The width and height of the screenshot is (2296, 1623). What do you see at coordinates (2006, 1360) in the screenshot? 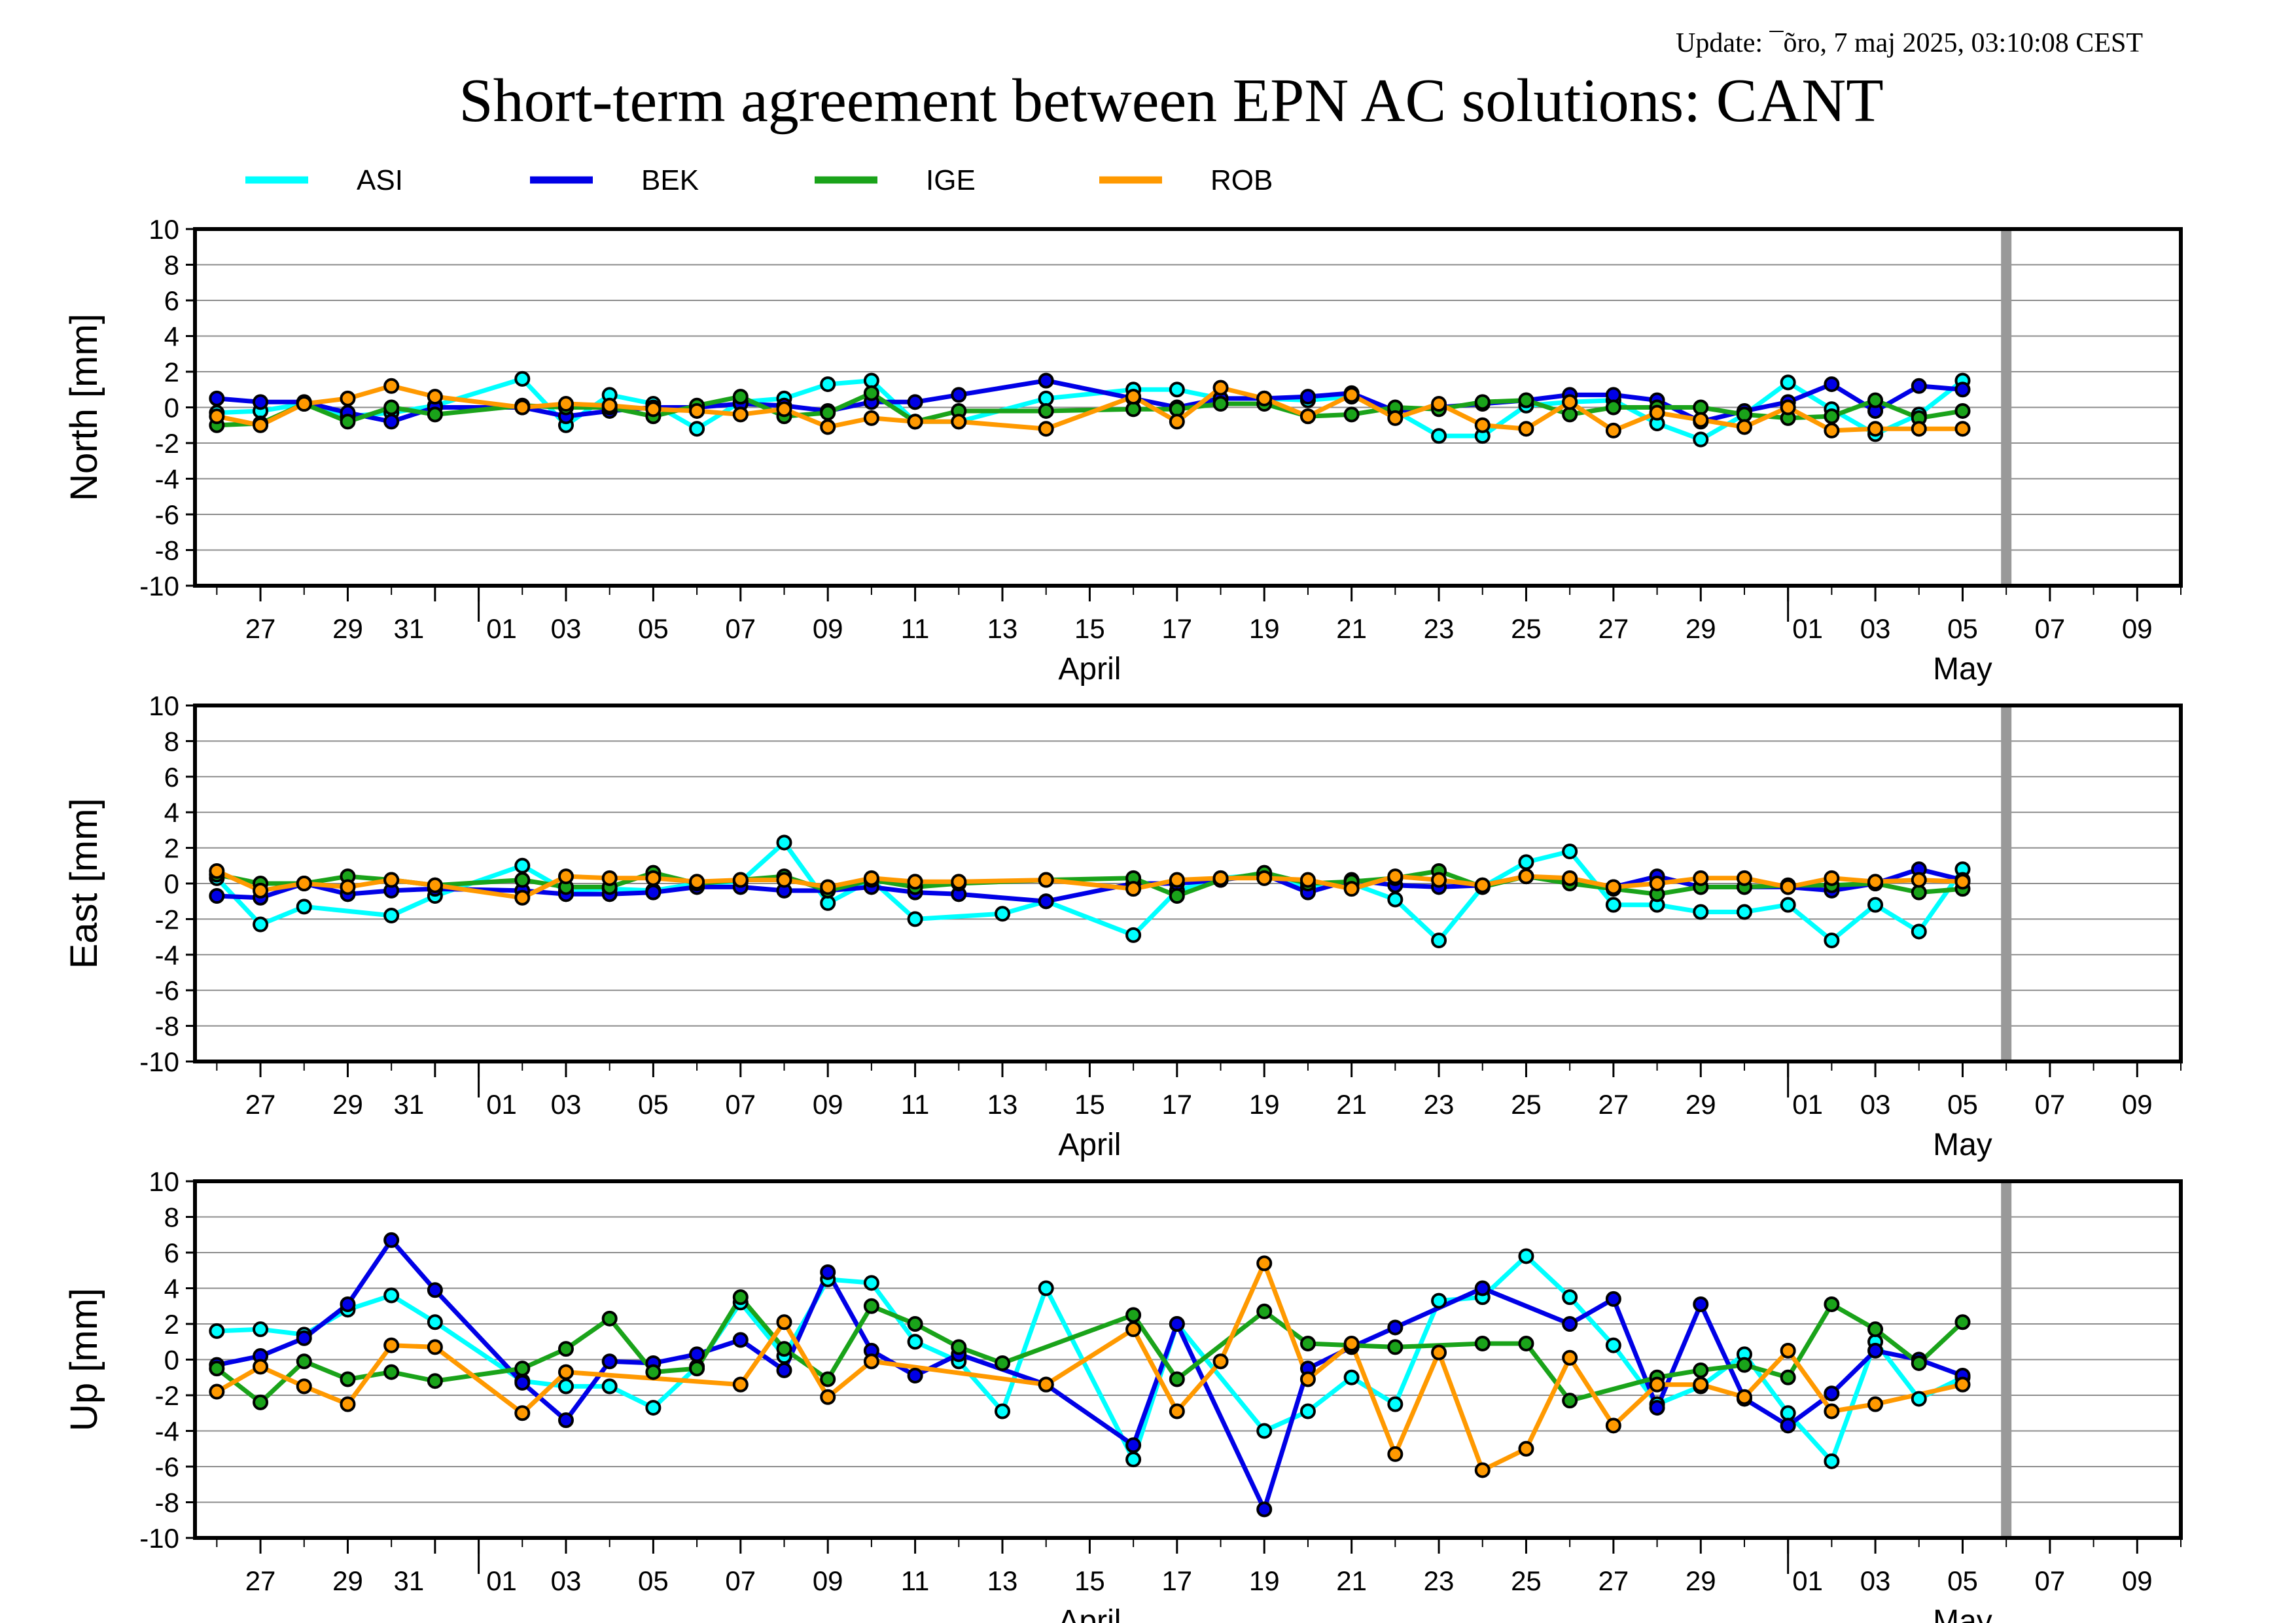
I see `current-day-marker` at bounding box center [2006, 1360].